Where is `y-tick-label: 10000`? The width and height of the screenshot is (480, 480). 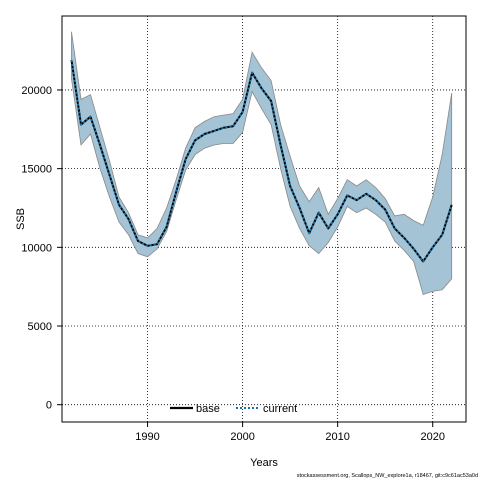
y-tick-label: 10000 is located at coordinates (36, 248).